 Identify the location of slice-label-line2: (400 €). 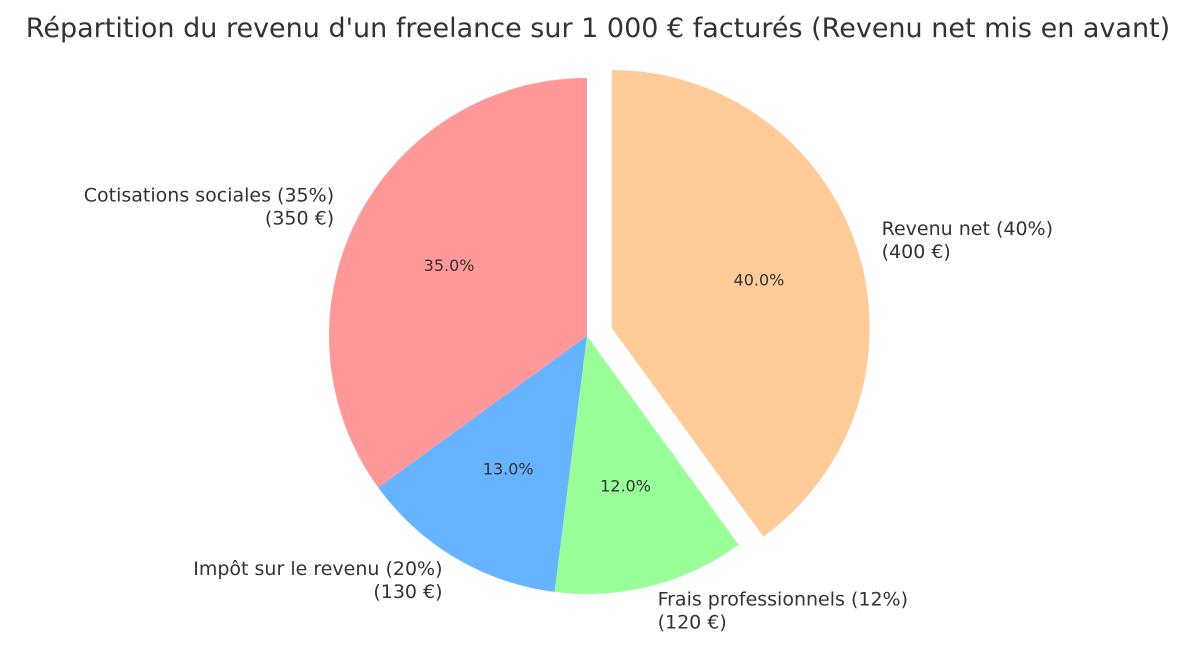
(916, 252).